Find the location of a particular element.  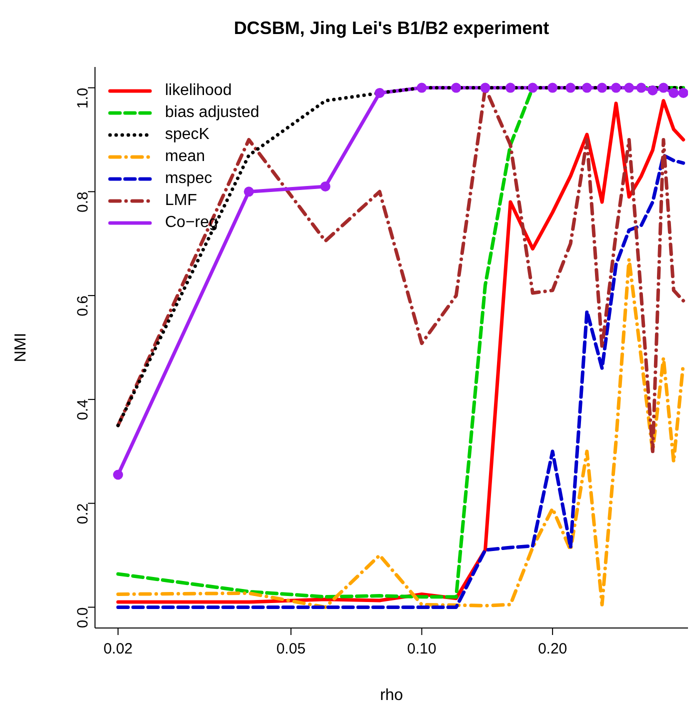

x-tick-label: 0.02 is located at coordinates (118, 649).